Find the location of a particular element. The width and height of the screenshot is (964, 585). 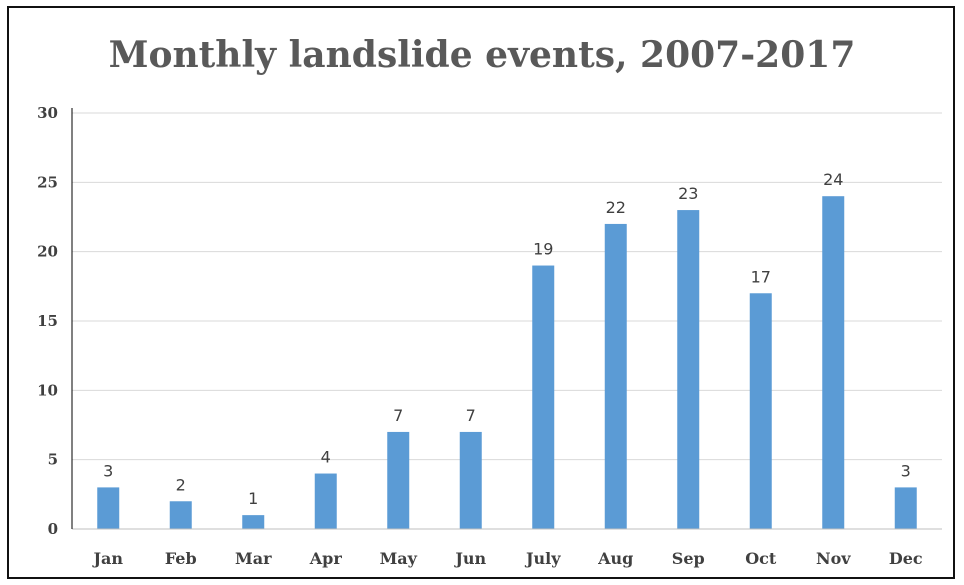

y-tick-label: 0 is located at coordinates (53, 529).